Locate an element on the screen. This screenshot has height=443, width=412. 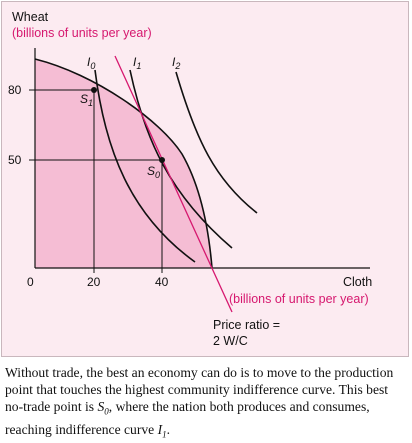
price-ratio-label: Price ratio = is located at coordinates (246, 325).